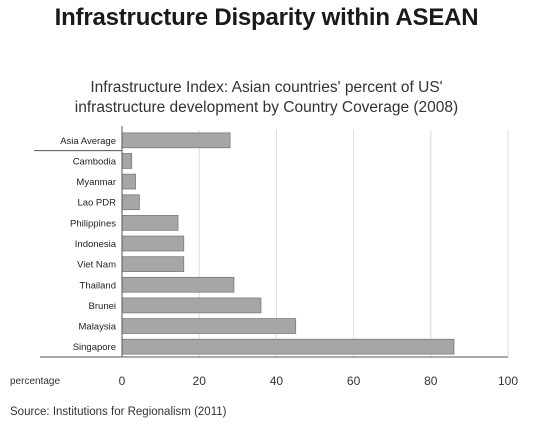 The height and width of the screenshot is (429, 533). What do you see at coordinates (122, 381) in the screenshot?
I see `x-tick-label: 0` at bounding box center [122, 381].